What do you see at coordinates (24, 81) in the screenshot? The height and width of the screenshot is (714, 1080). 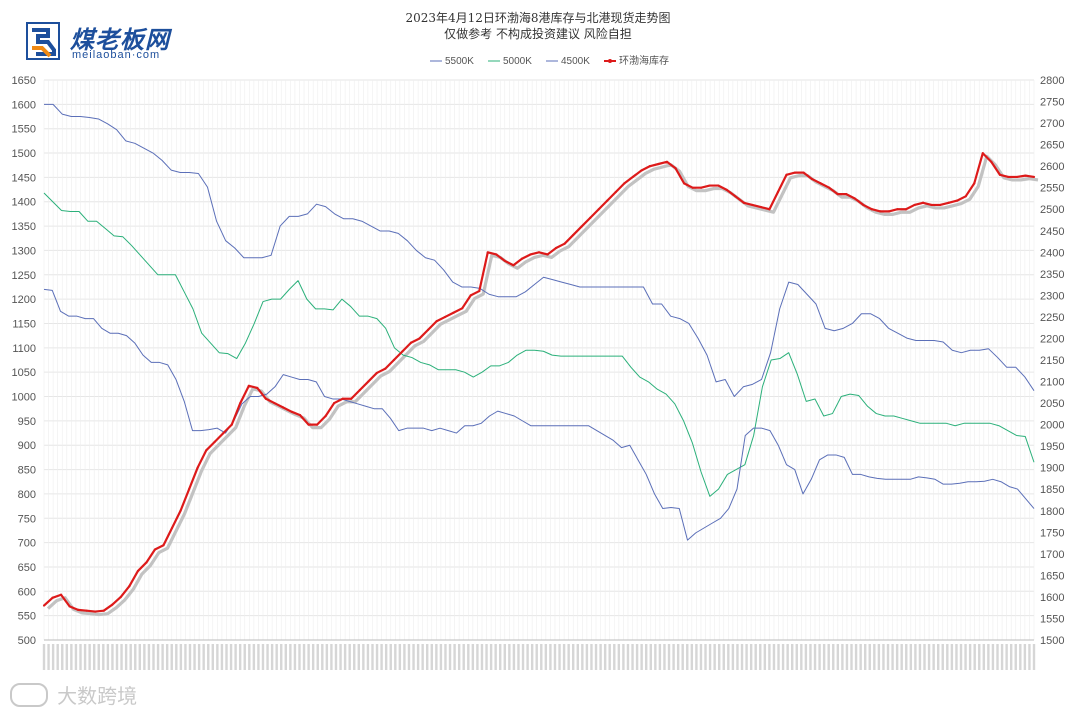 I see `y-left-tick-23: 1650` at bounding box center [24, 81].